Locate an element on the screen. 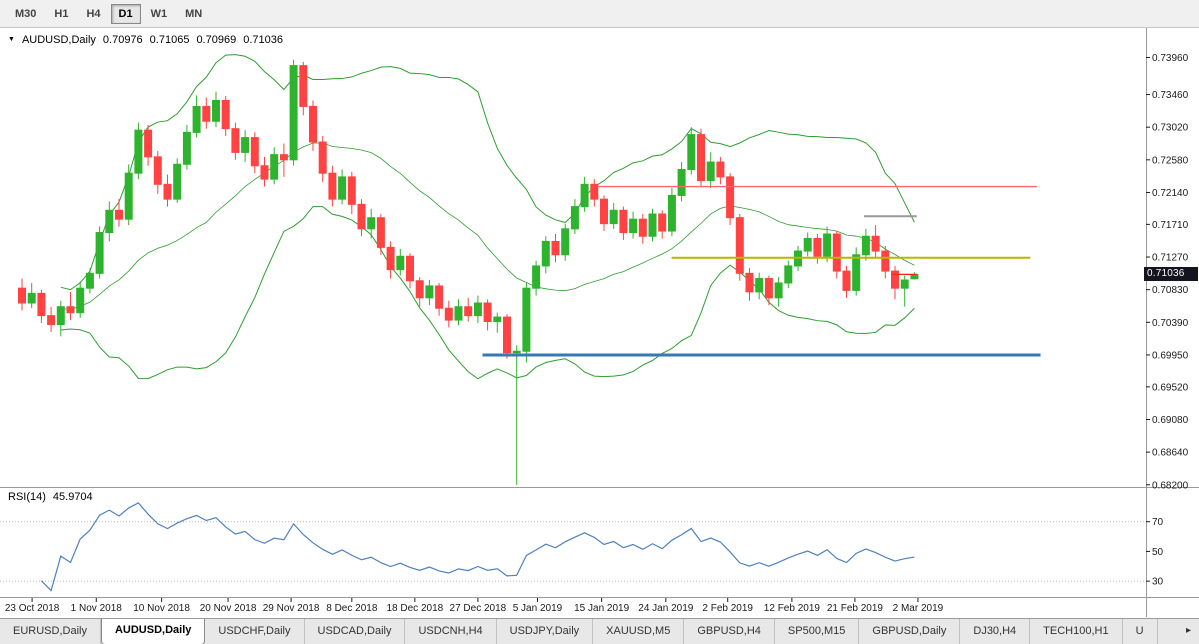 The image size is (1199, 644). chart-tab-gbpusd-daily: GBPUSD,Daily is located at coordinates (910, 631).